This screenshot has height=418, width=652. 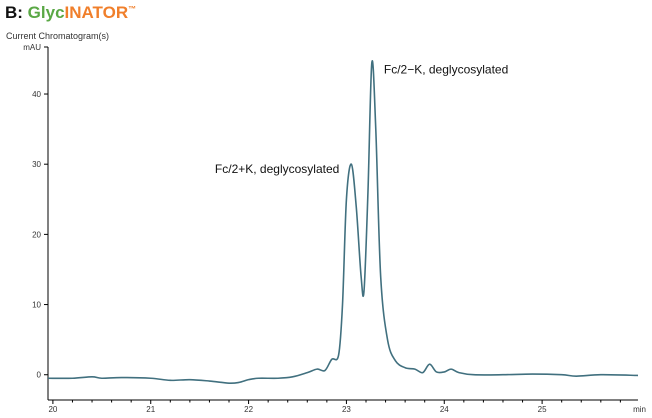 What do you see at coordinates (32, 47) in the screenshot?
I see `y-axis-label: mAU` at bounding box center [32, 47].